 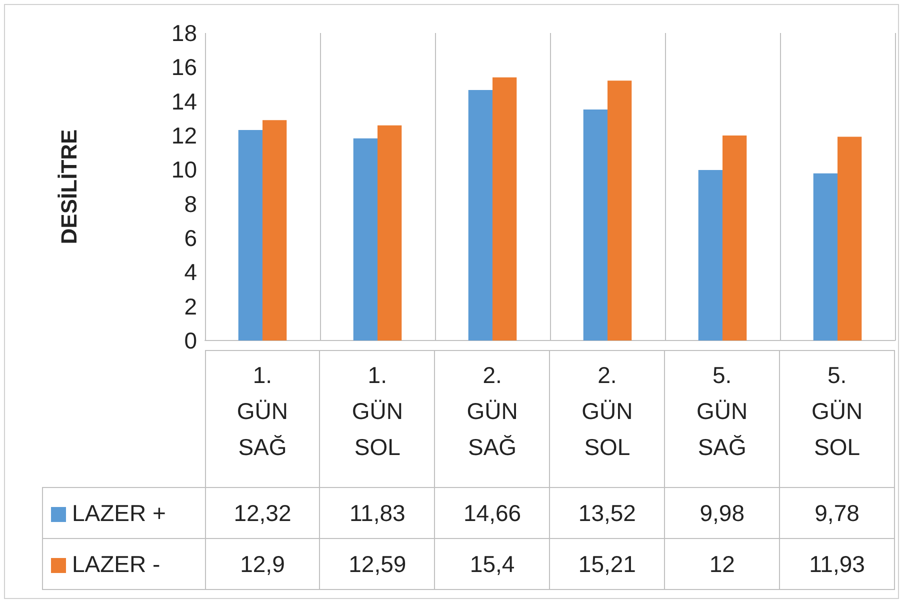 What do you see at coordinates (607, 513) in the screenshot?
I see `data-label: 13,52` at bounding box center [607, 513].